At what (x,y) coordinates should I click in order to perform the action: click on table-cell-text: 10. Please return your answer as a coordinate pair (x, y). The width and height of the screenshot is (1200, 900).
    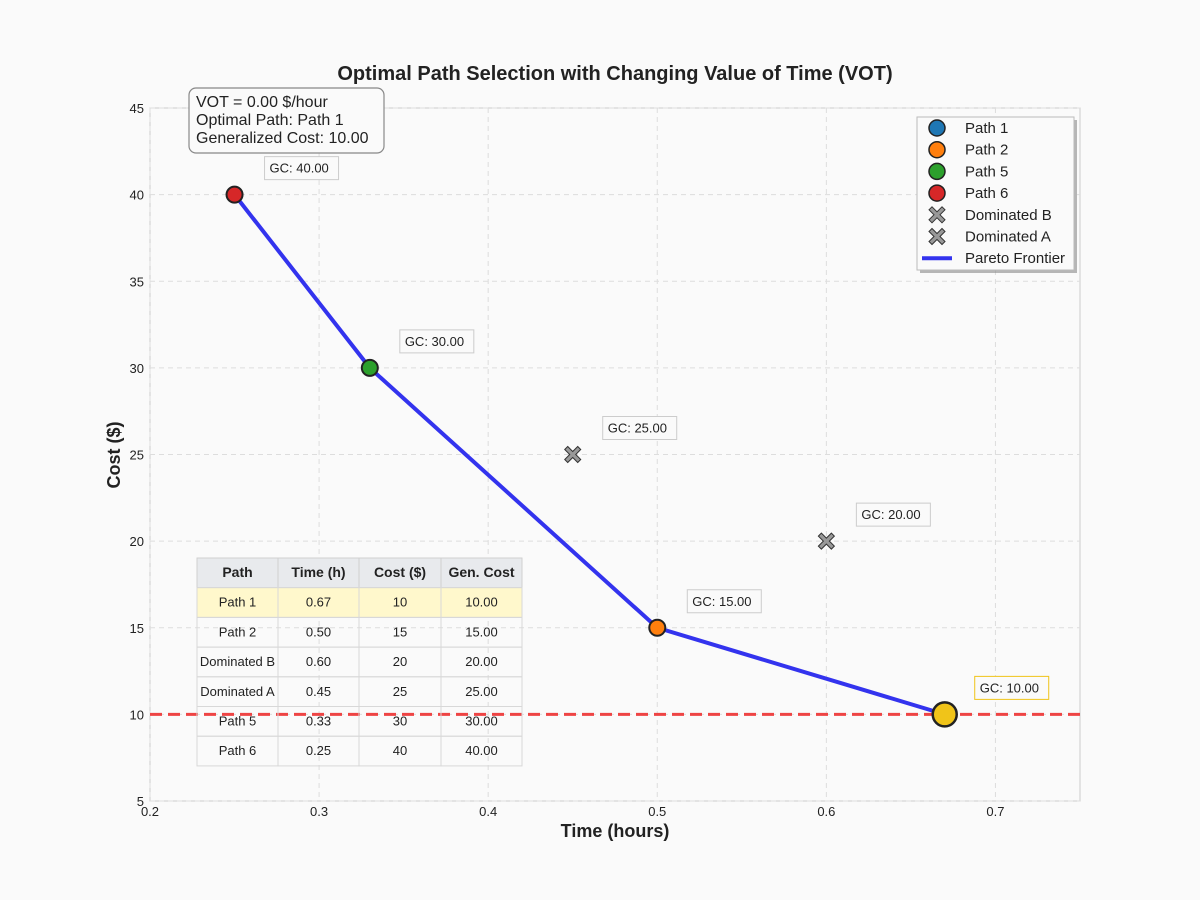
    Looking at the image, I should click on (400, 602).